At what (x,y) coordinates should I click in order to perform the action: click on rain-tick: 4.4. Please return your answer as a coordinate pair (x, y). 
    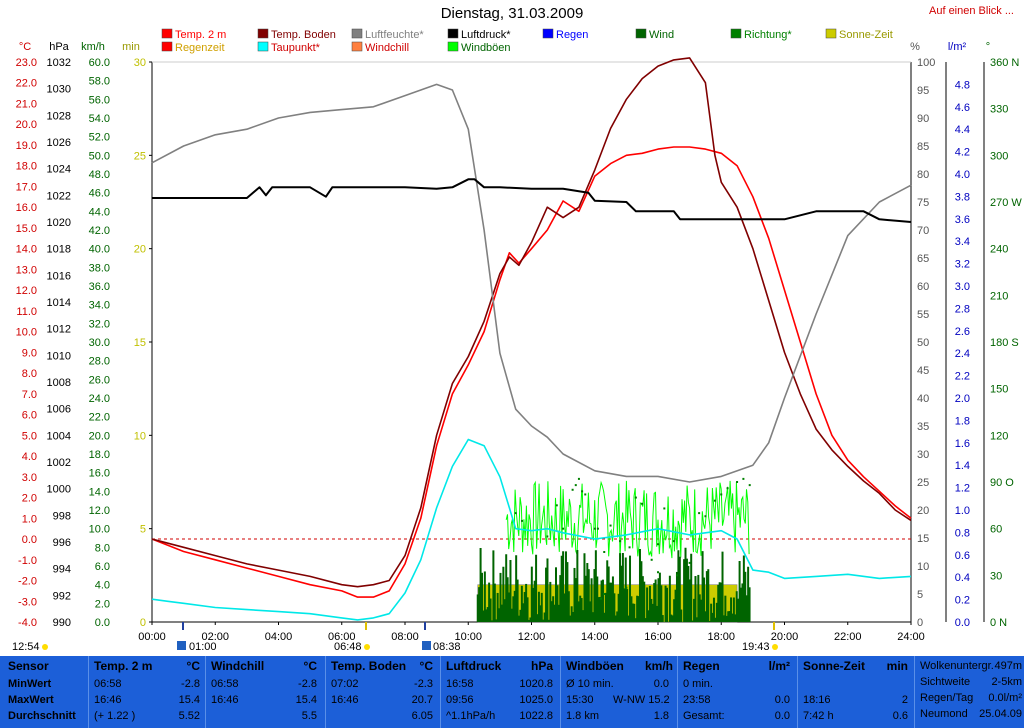
    Looking at the image, I should click on (962, 130).